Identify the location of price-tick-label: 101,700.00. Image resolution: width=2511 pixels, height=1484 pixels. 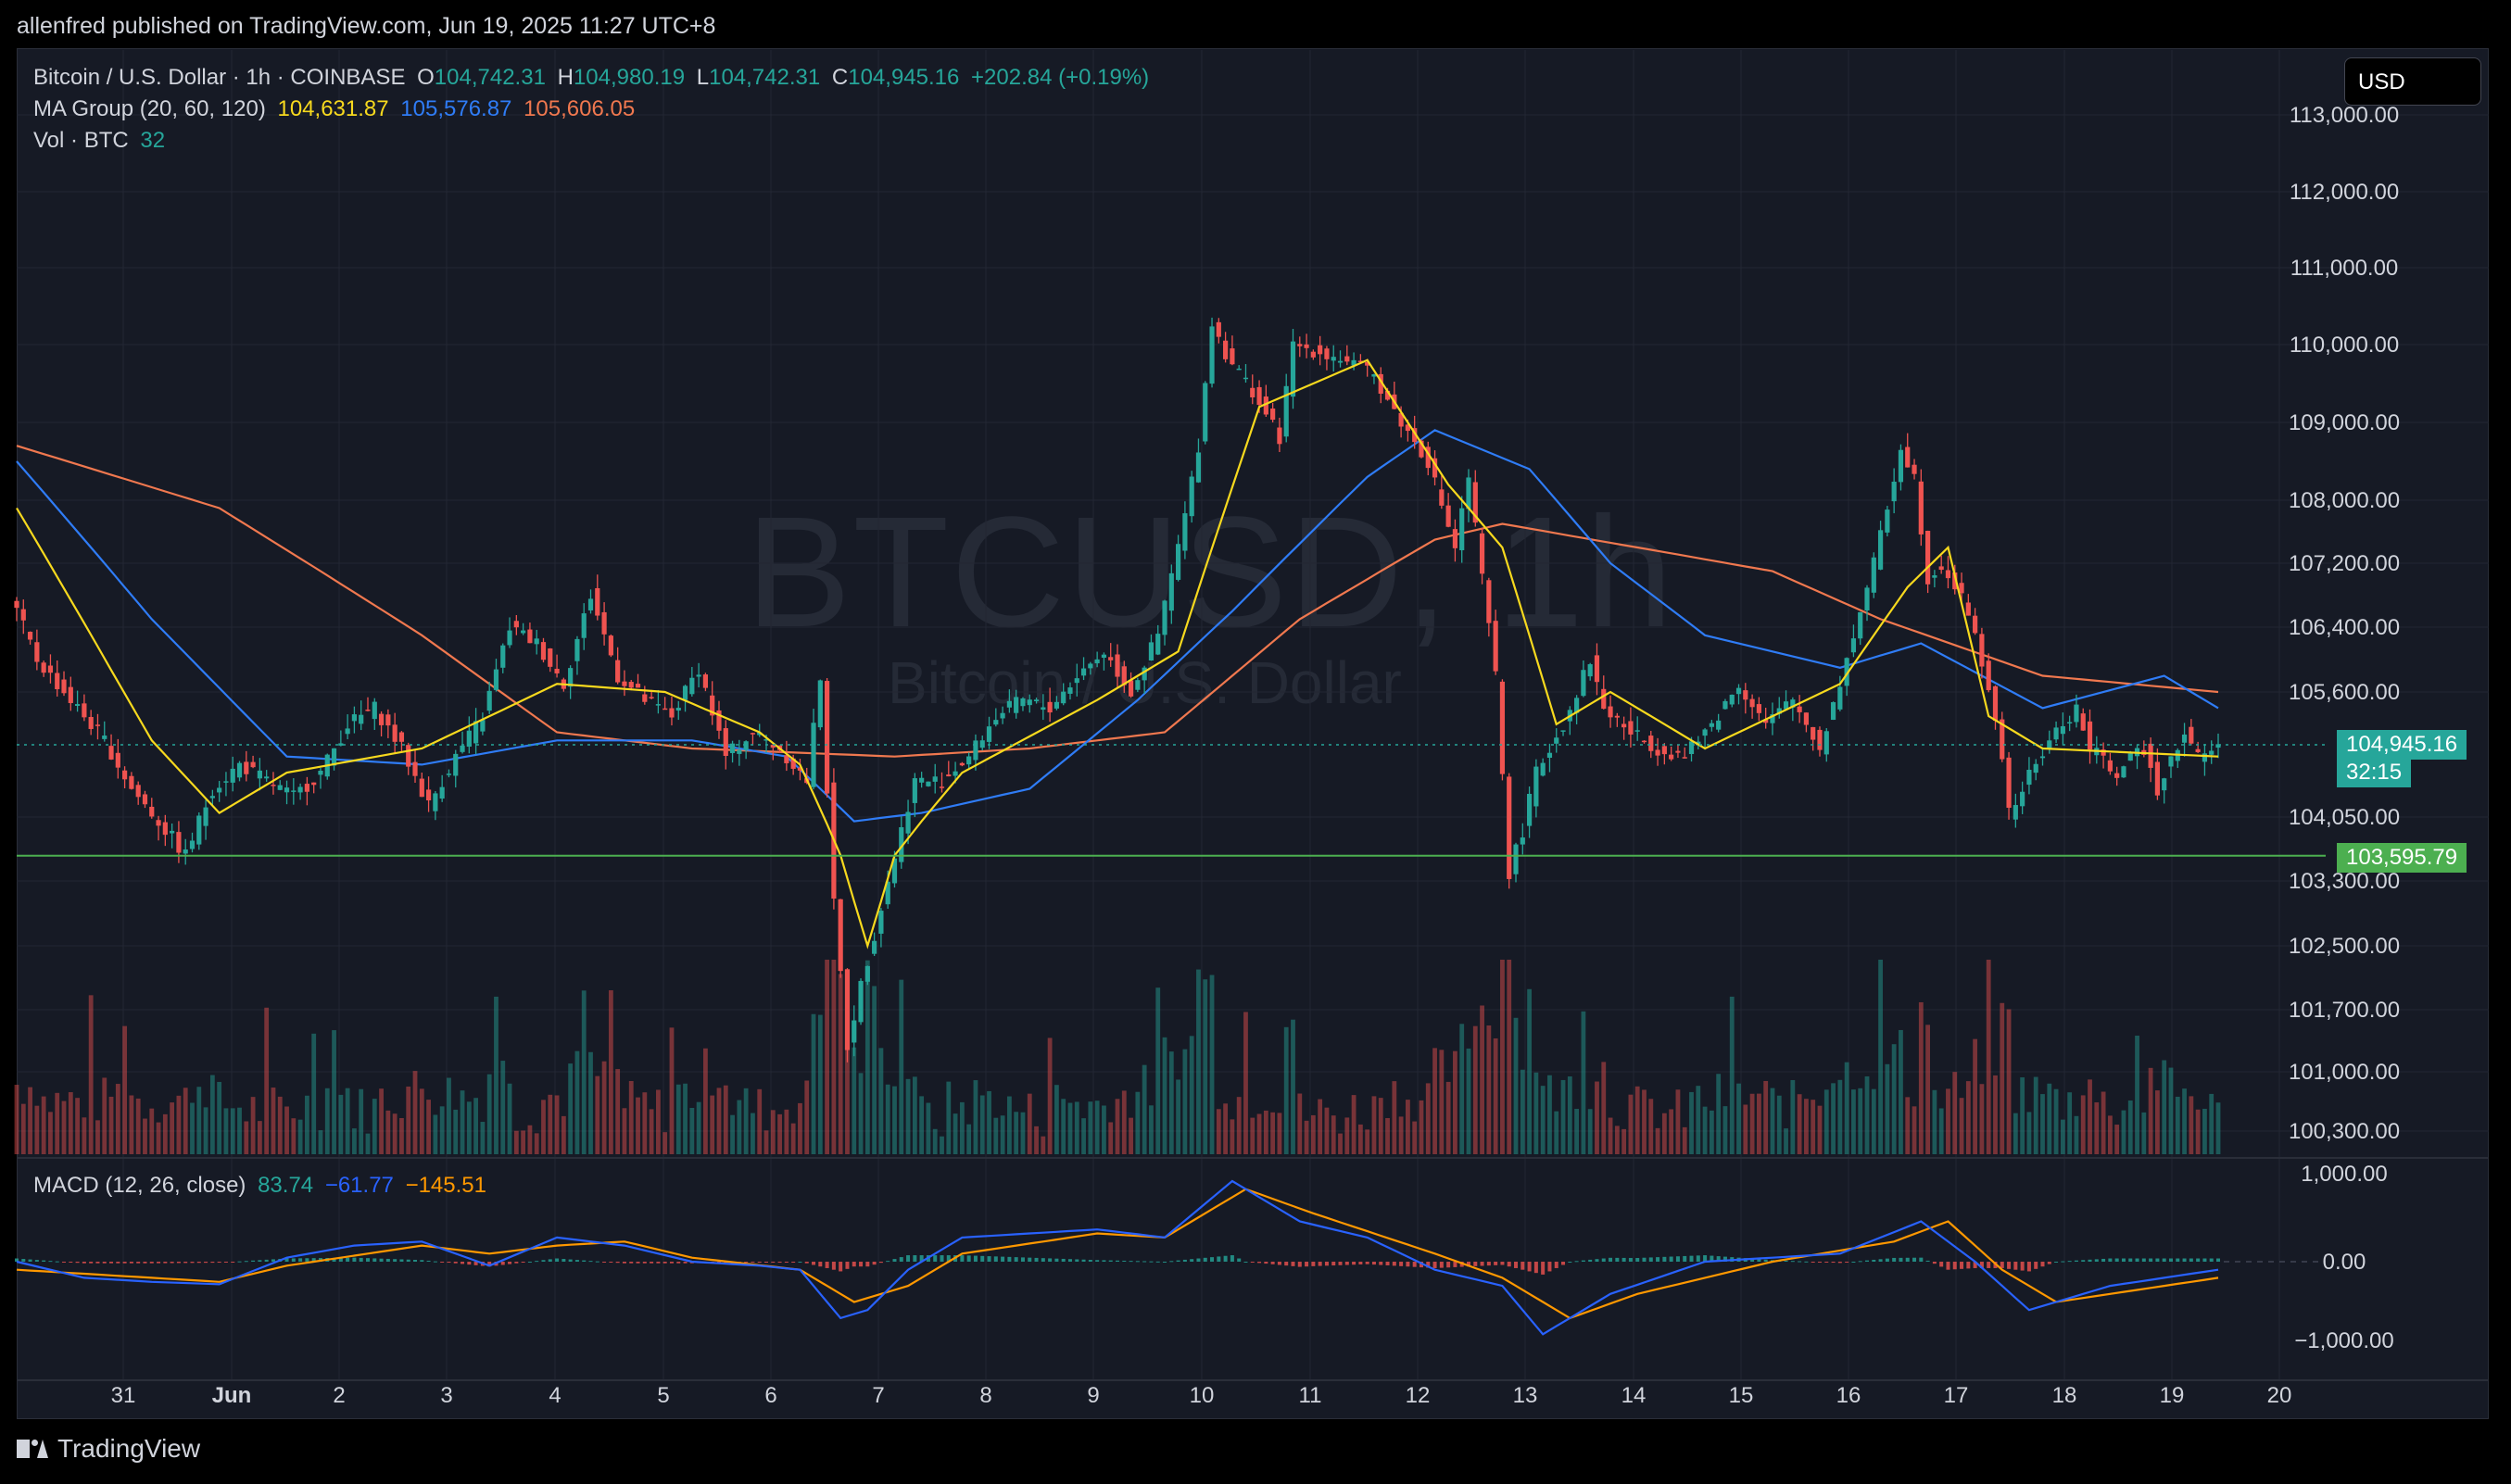
(2344, 1011).